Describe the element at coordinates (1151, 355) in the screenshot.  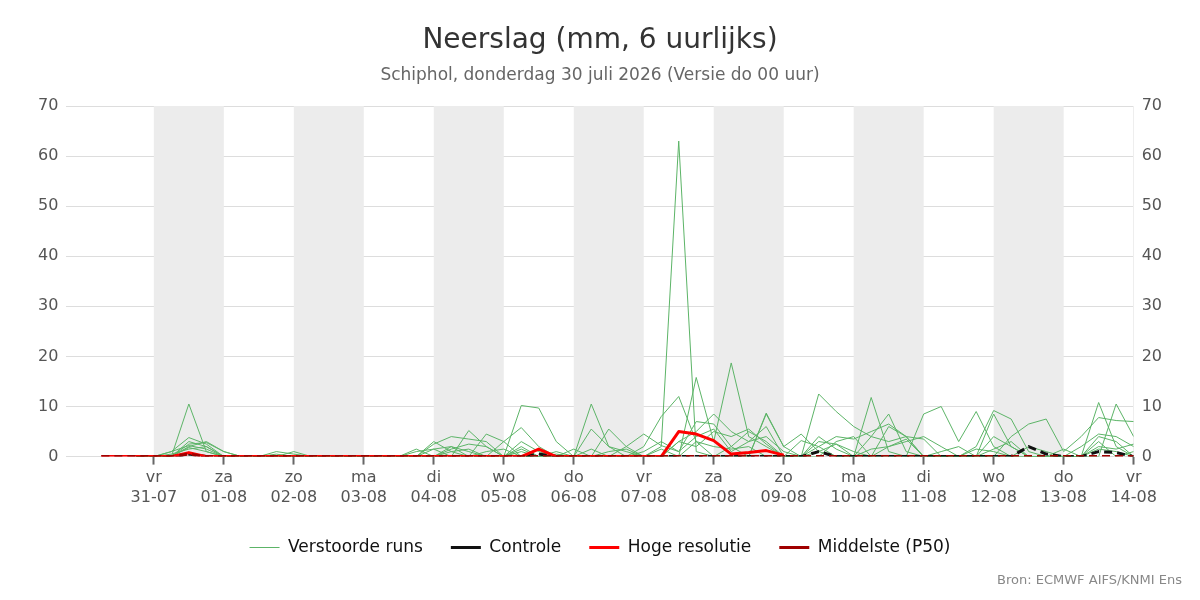
I see `y2-tick-label: 20` at that location.